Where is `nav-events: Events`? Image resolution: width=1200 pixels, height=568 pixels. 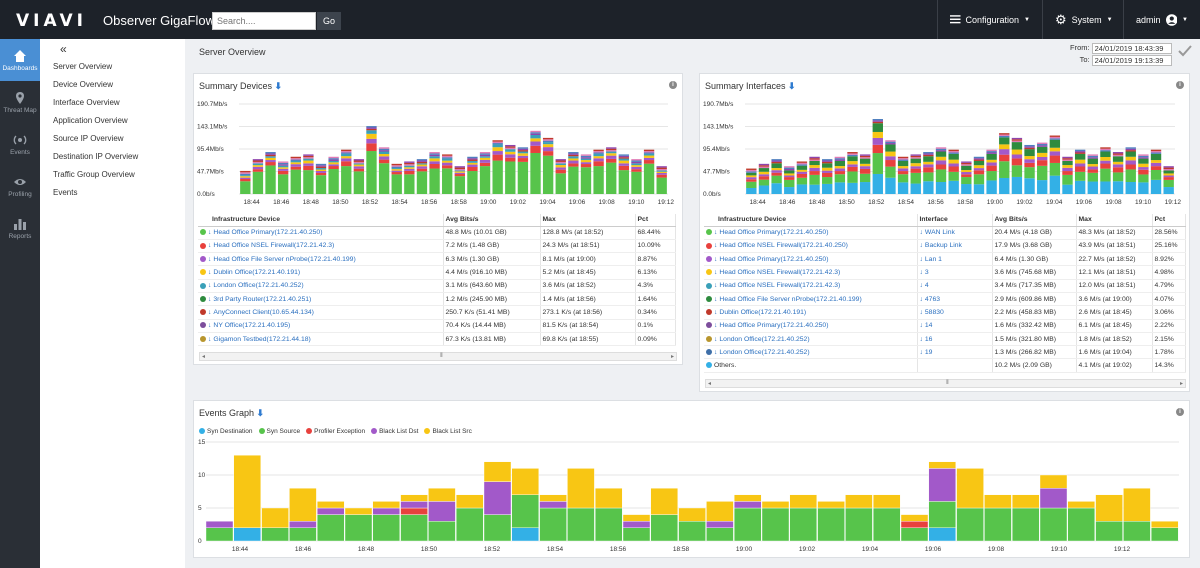 nav-events: Events is located at coordinates (20, 144).